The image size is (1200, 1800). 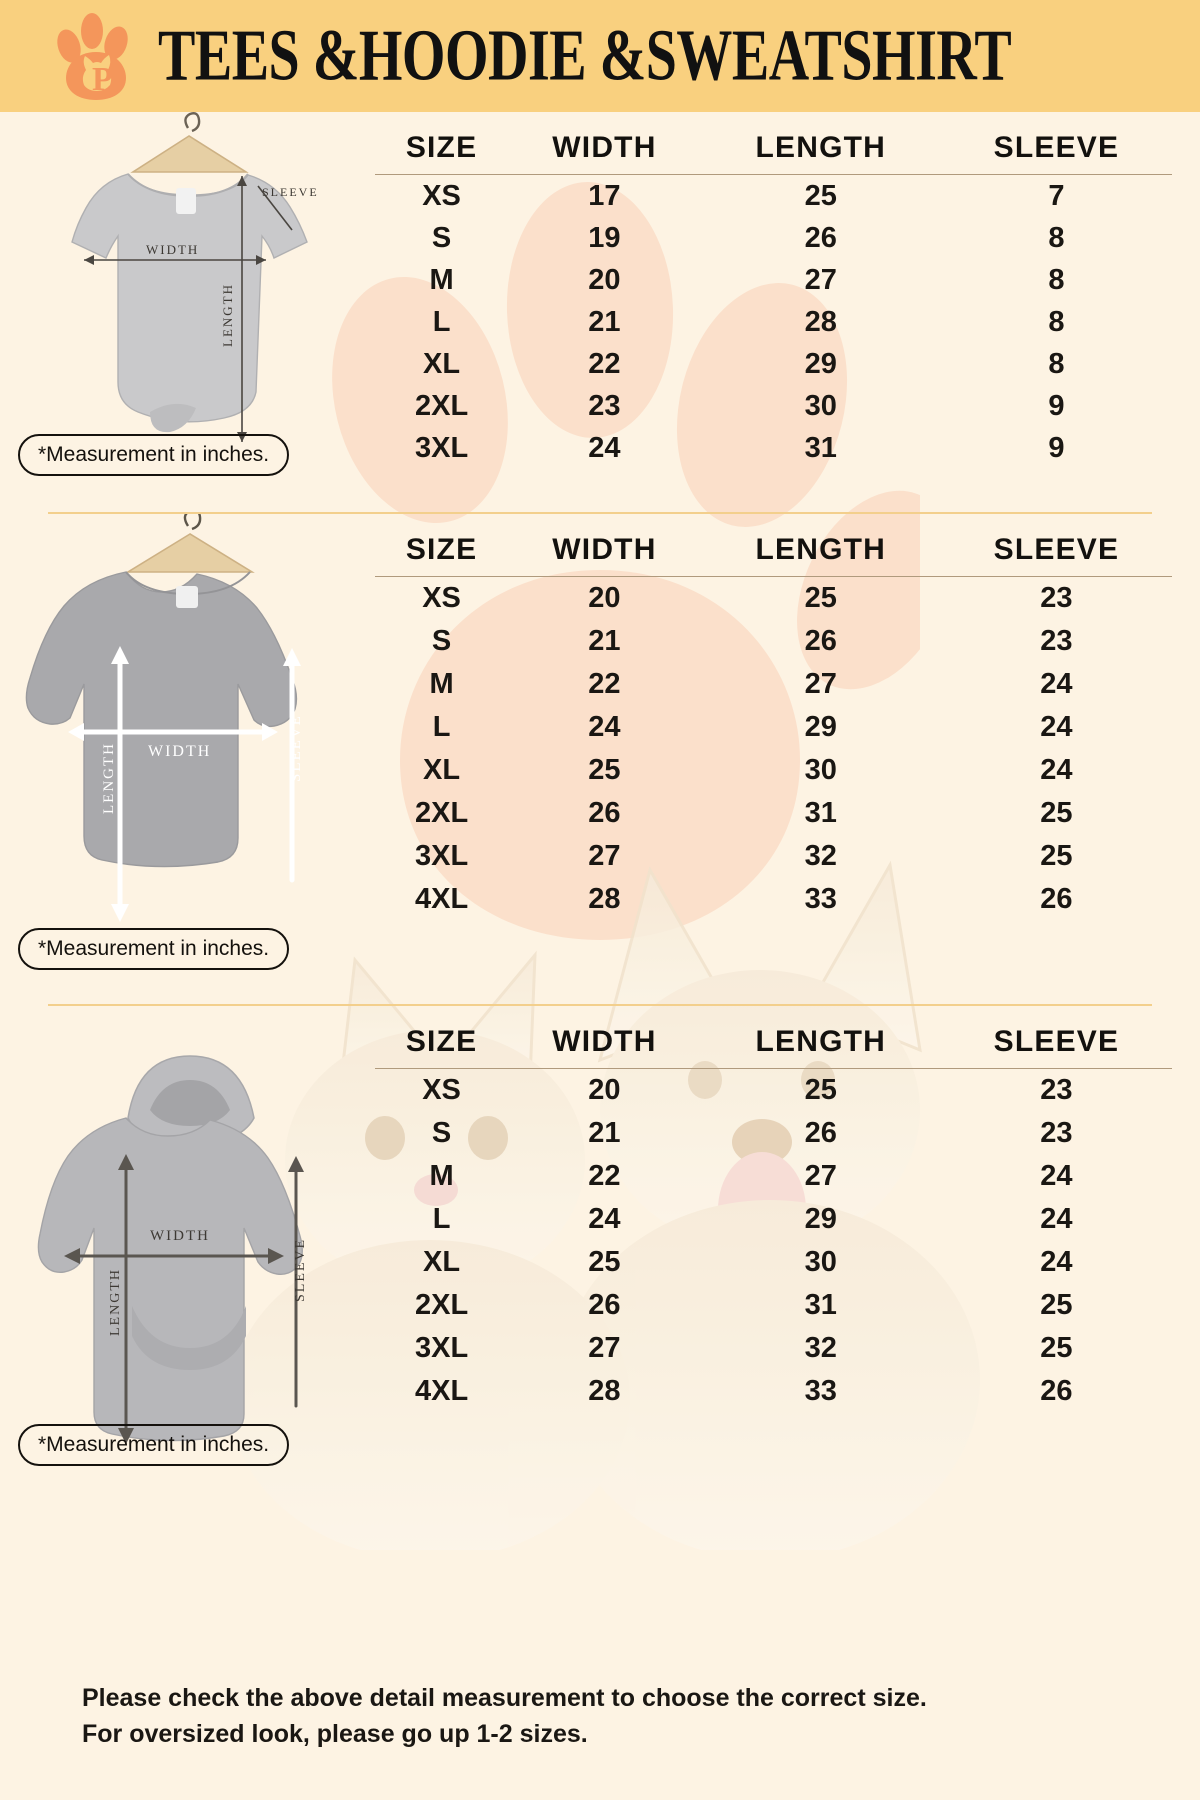 What do you see at coordinates (154, 1445) in the screenshot?
I see `measurement-note-hoodie: *Measurement in inches.` at bounding box center [154, 1445].